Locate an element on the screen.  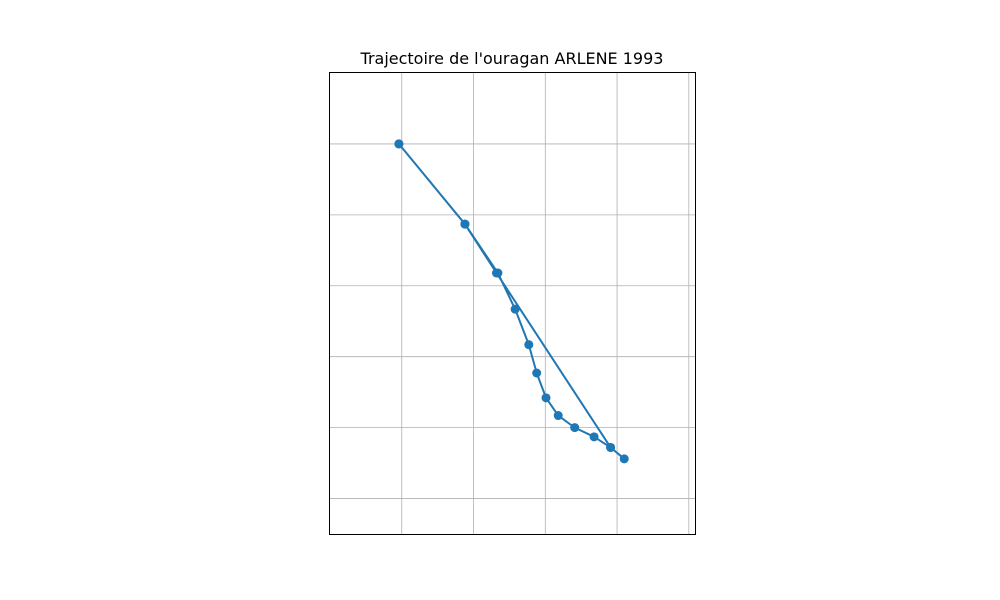
series-layer is located at coordinates (511, 301).